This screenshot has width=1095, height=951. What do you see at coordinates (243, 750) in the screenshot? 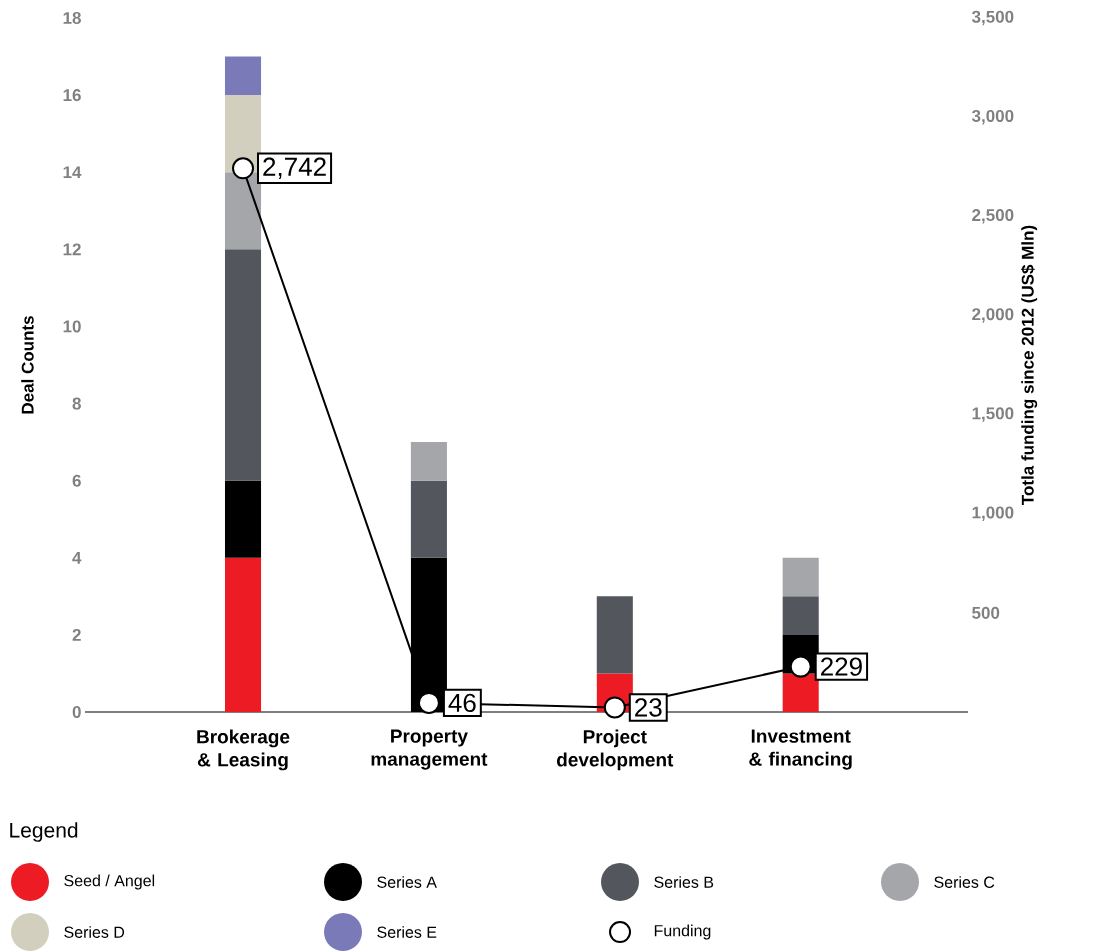
I see `x-tick-label: Brokerage & Leasing` at bounding box center [243, 750].